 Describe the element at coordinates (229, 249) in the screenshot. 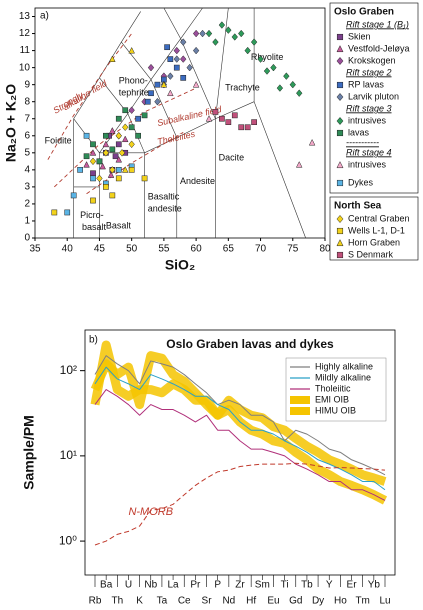

I see `x-tick-label: 65` at that location.